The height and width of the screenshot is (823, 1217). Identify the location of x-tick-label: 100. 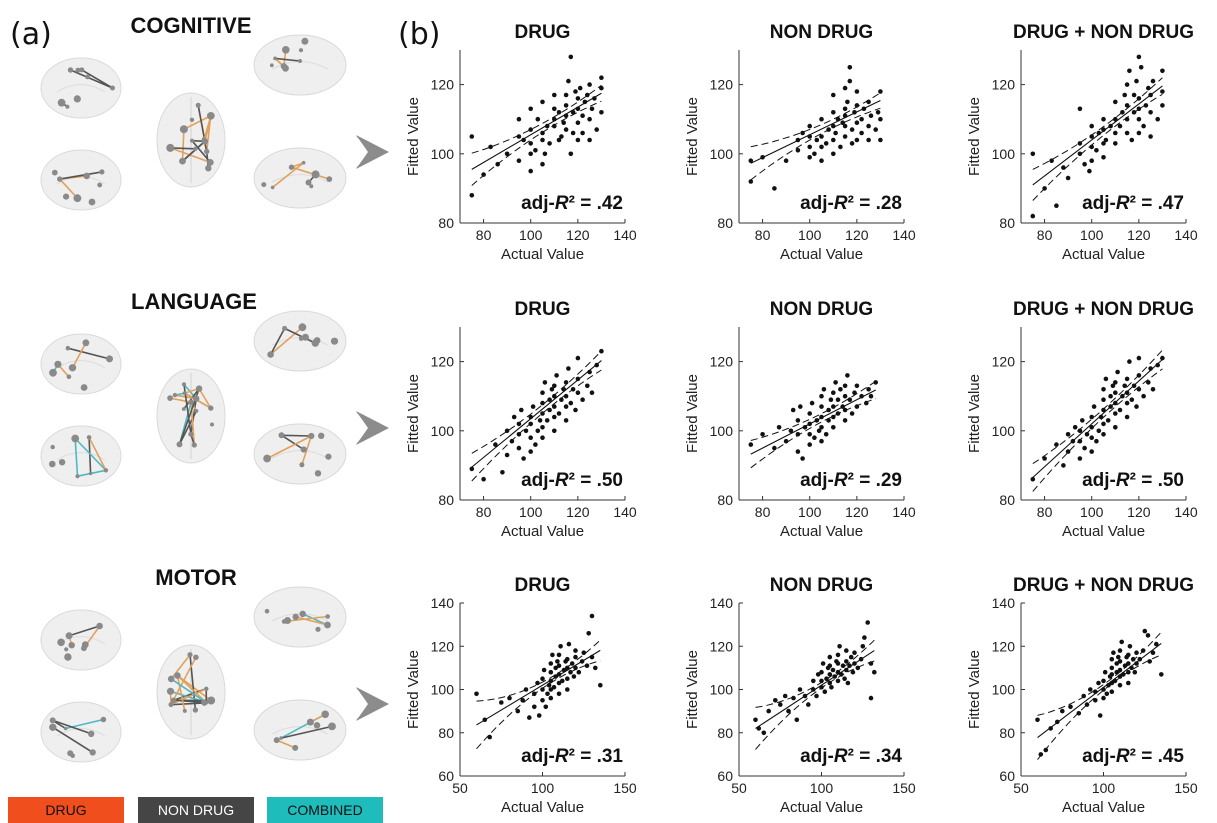
(1092, 235).